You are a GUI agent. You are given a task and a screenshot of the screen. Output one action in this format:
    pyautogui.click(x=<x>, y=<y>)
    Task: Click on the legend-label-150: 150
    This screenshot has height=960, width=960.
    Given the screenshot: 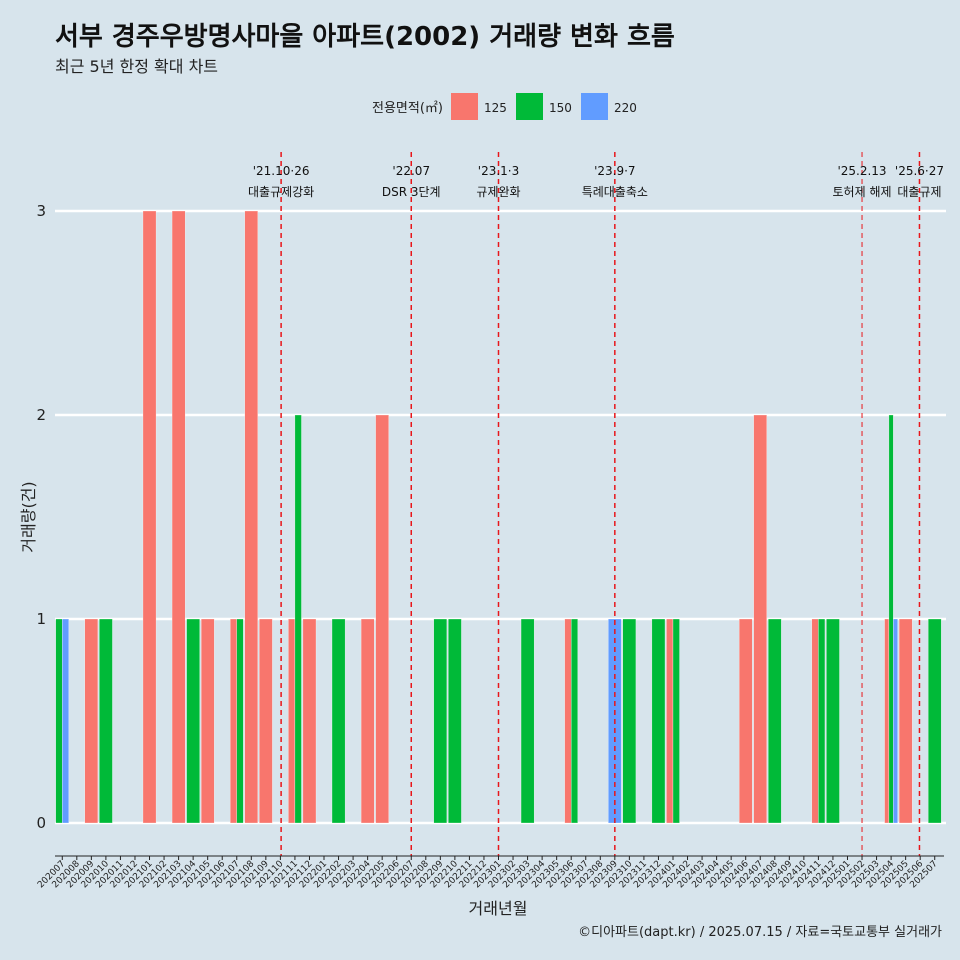 What is the action you would take?
    pyautogui.click(x=560, y=108)
    